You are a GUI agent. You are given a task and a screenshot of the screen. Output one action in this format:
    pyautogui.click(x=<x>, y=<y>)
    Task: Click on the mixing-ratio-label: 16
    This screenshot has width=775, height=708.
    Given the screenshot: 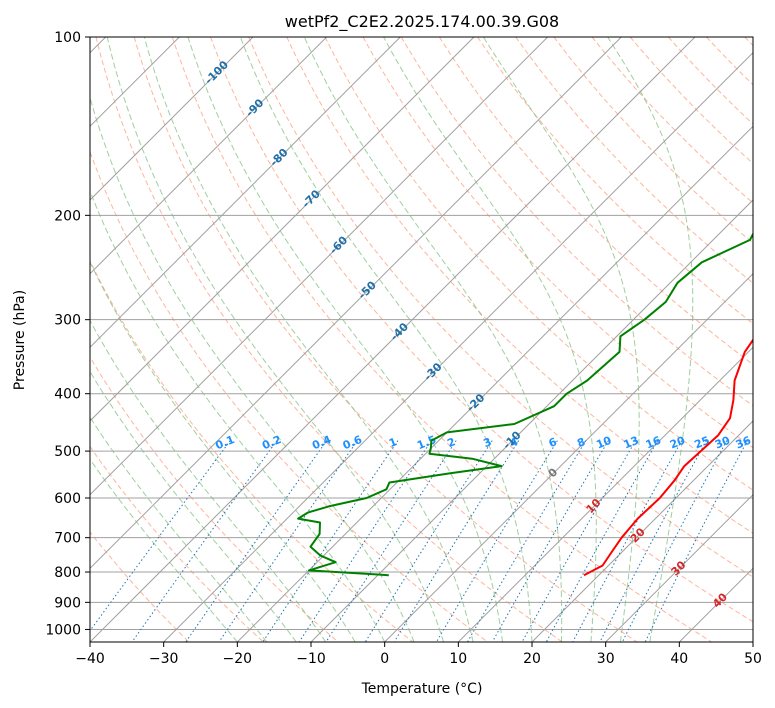 What is the action you would take?
    pyautogui.click(x=653, y=443)
    